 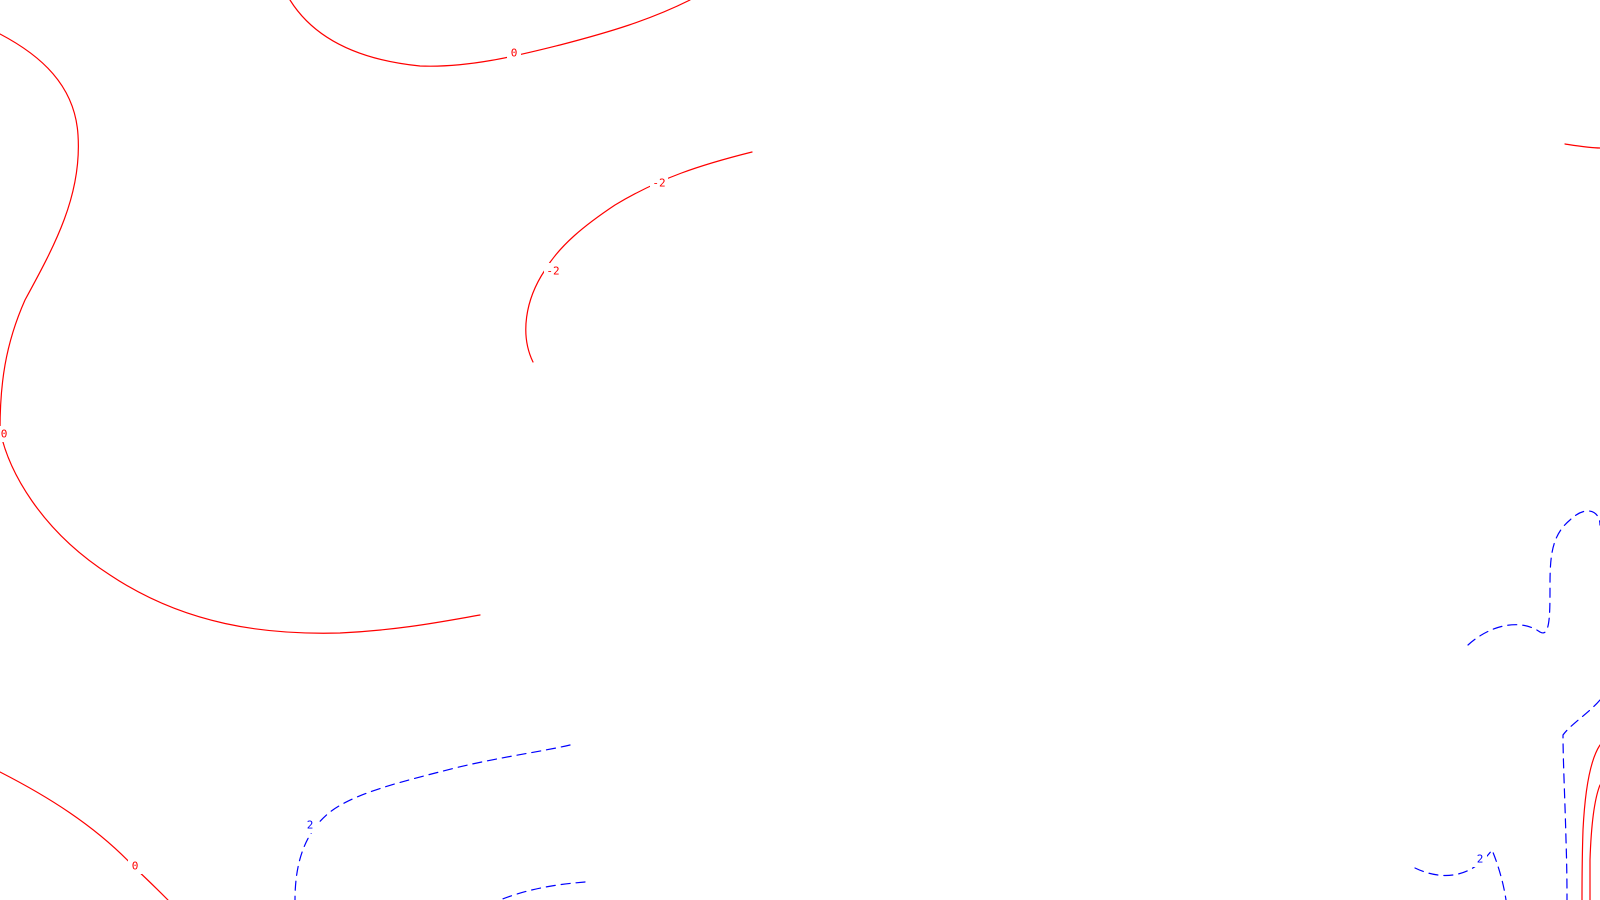 What do you see at coordinates (1582, 146) in the screenshot?
I see `contour-line-edge-top-right` at bounding box center [1582, 146].